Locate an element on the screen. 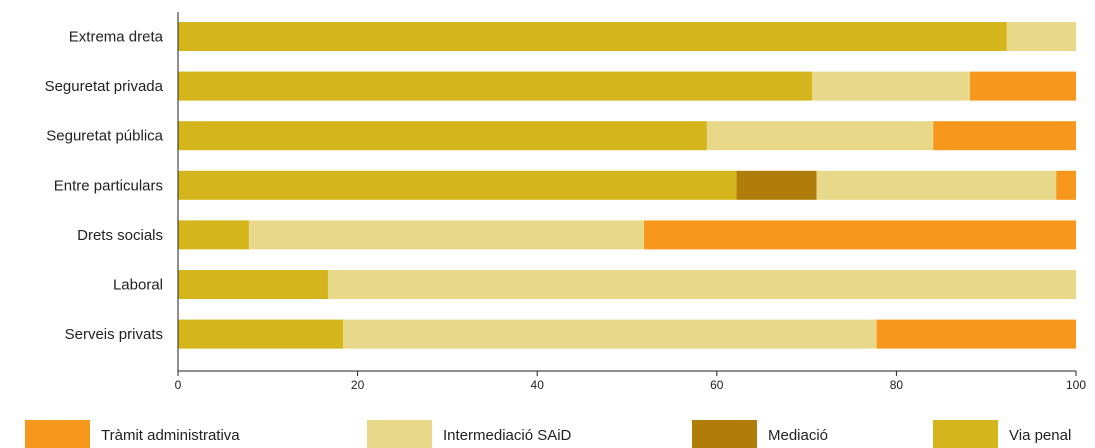  category-label: Extrema dreta is located at coordinates (116, 37).